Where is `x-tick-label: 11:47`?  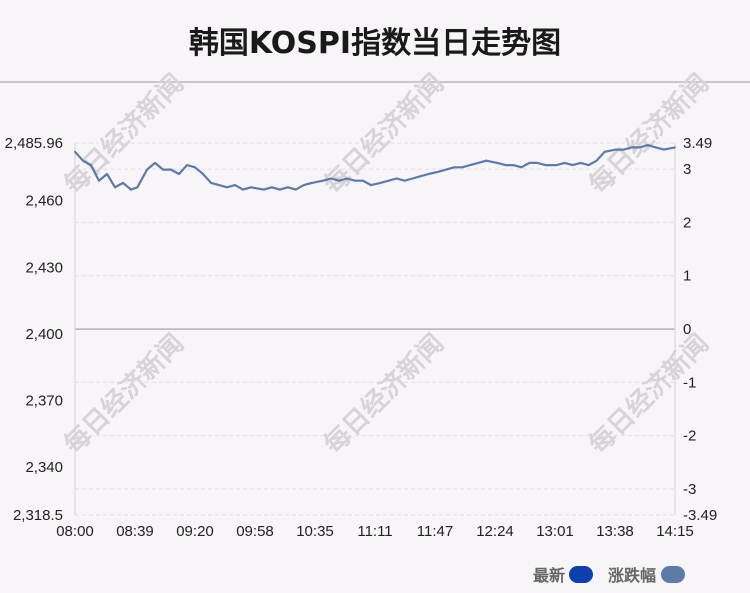 x-tick-label: 11:47 is located at coordinates (435, 531).